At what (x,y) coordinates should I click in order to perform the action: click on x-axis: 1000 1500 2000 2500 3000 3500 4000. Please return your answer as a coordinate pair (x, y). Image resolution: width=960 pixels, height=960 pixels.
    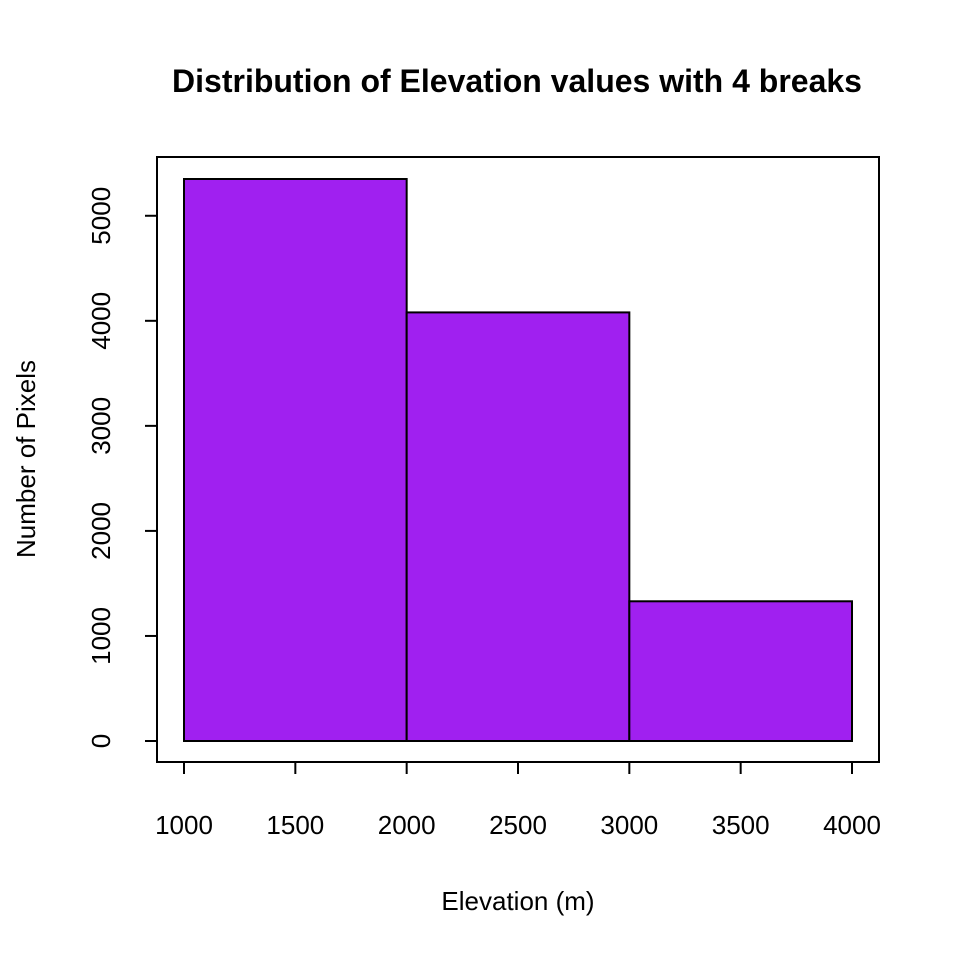
    Looking at the image, I should click on (518, 800).